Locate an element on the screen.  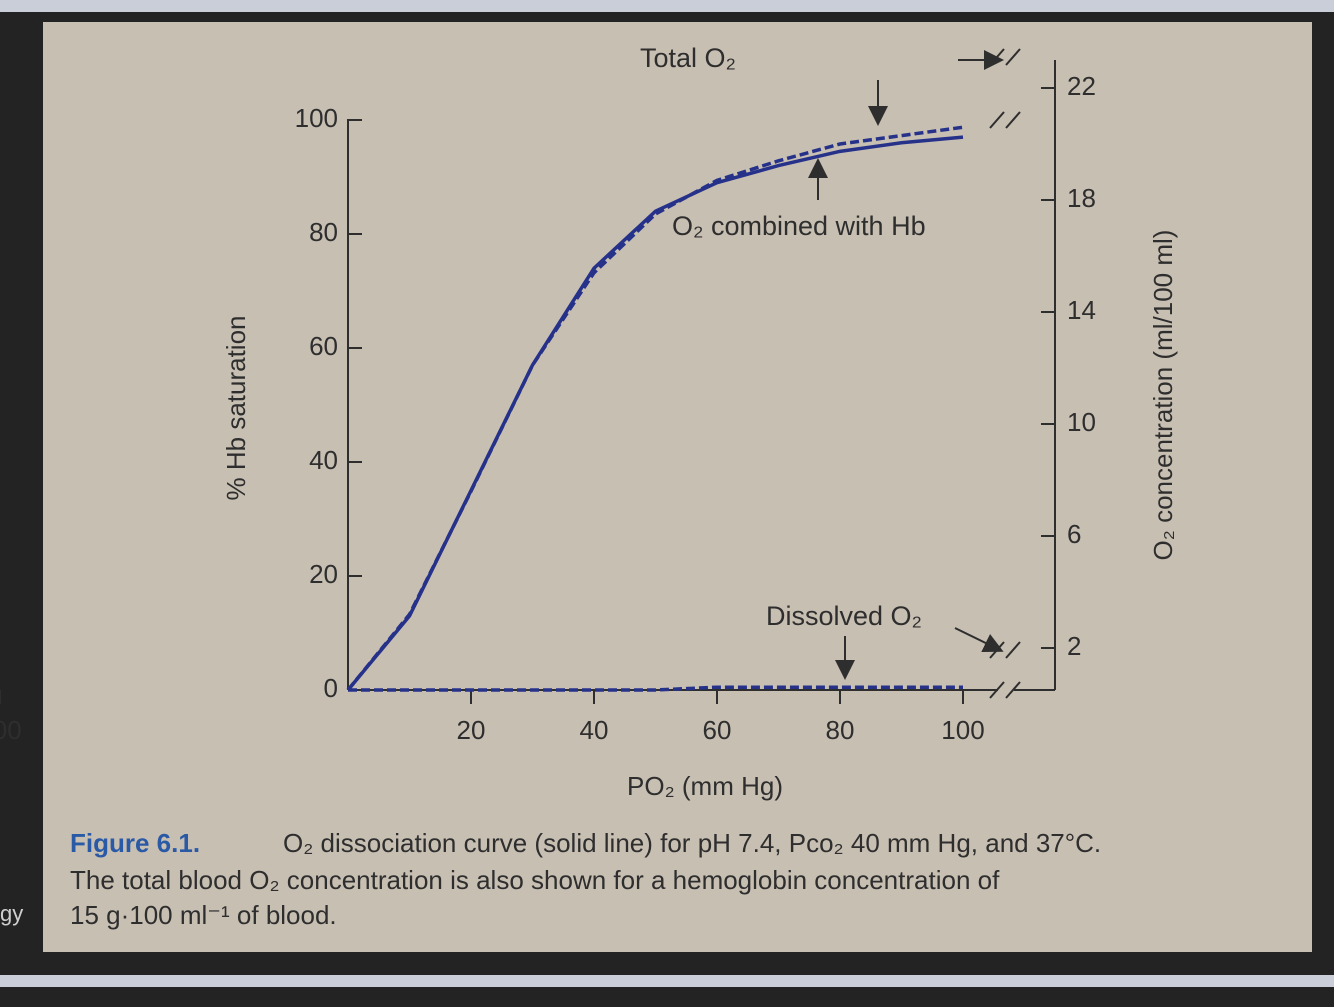
annotation: O₂ combined with Hb is located at coordinates (799, 226).